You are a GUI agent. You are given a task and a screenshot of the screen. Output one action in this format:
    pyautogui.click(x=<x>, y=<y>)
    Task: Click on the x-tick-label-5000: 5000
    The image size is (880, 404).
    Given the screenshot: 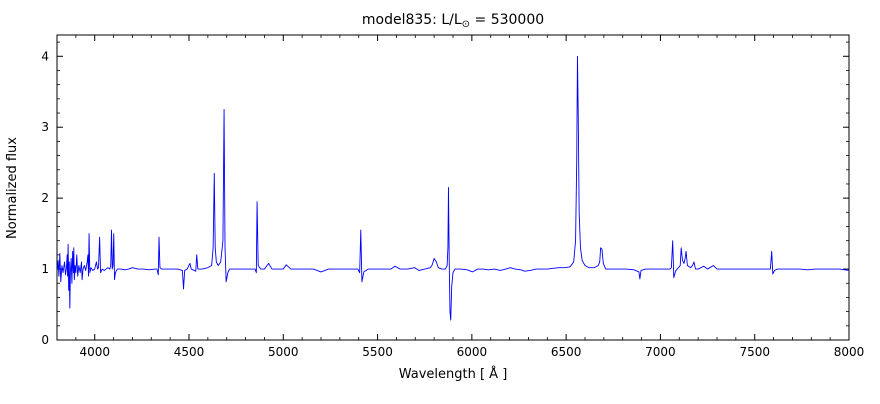 What is the action you would take?
    pyautogui.click(x=283, y=352)
    